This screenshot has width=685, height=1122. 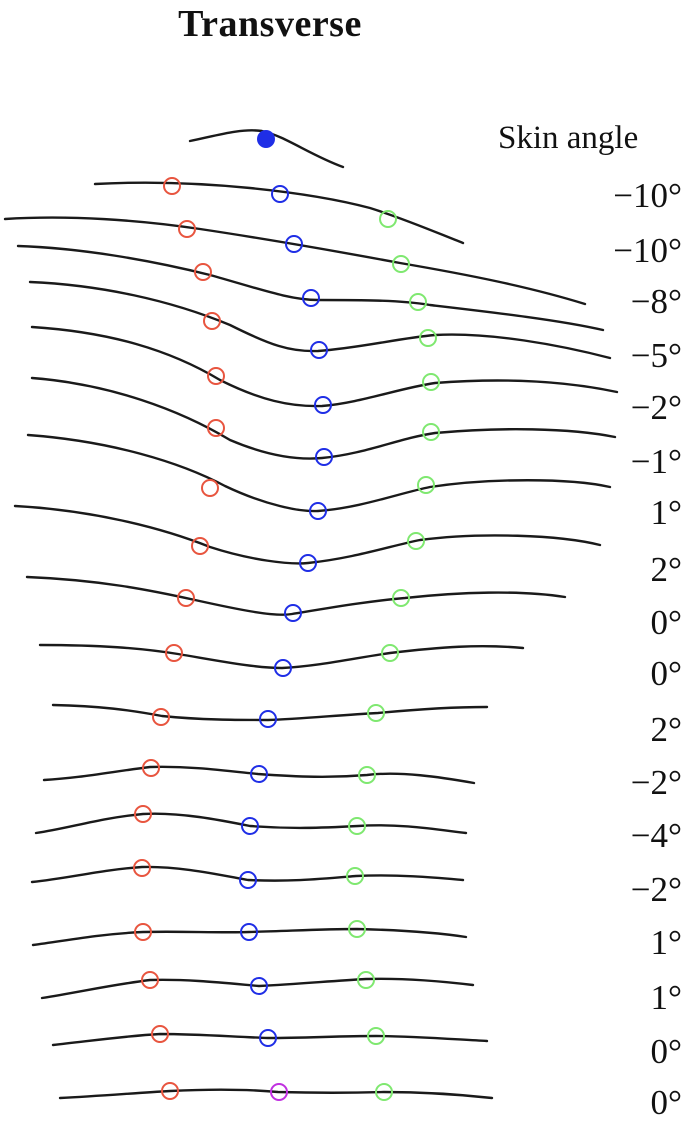 I want to click on figure-title: Transverse, so click(x=270, y=24).